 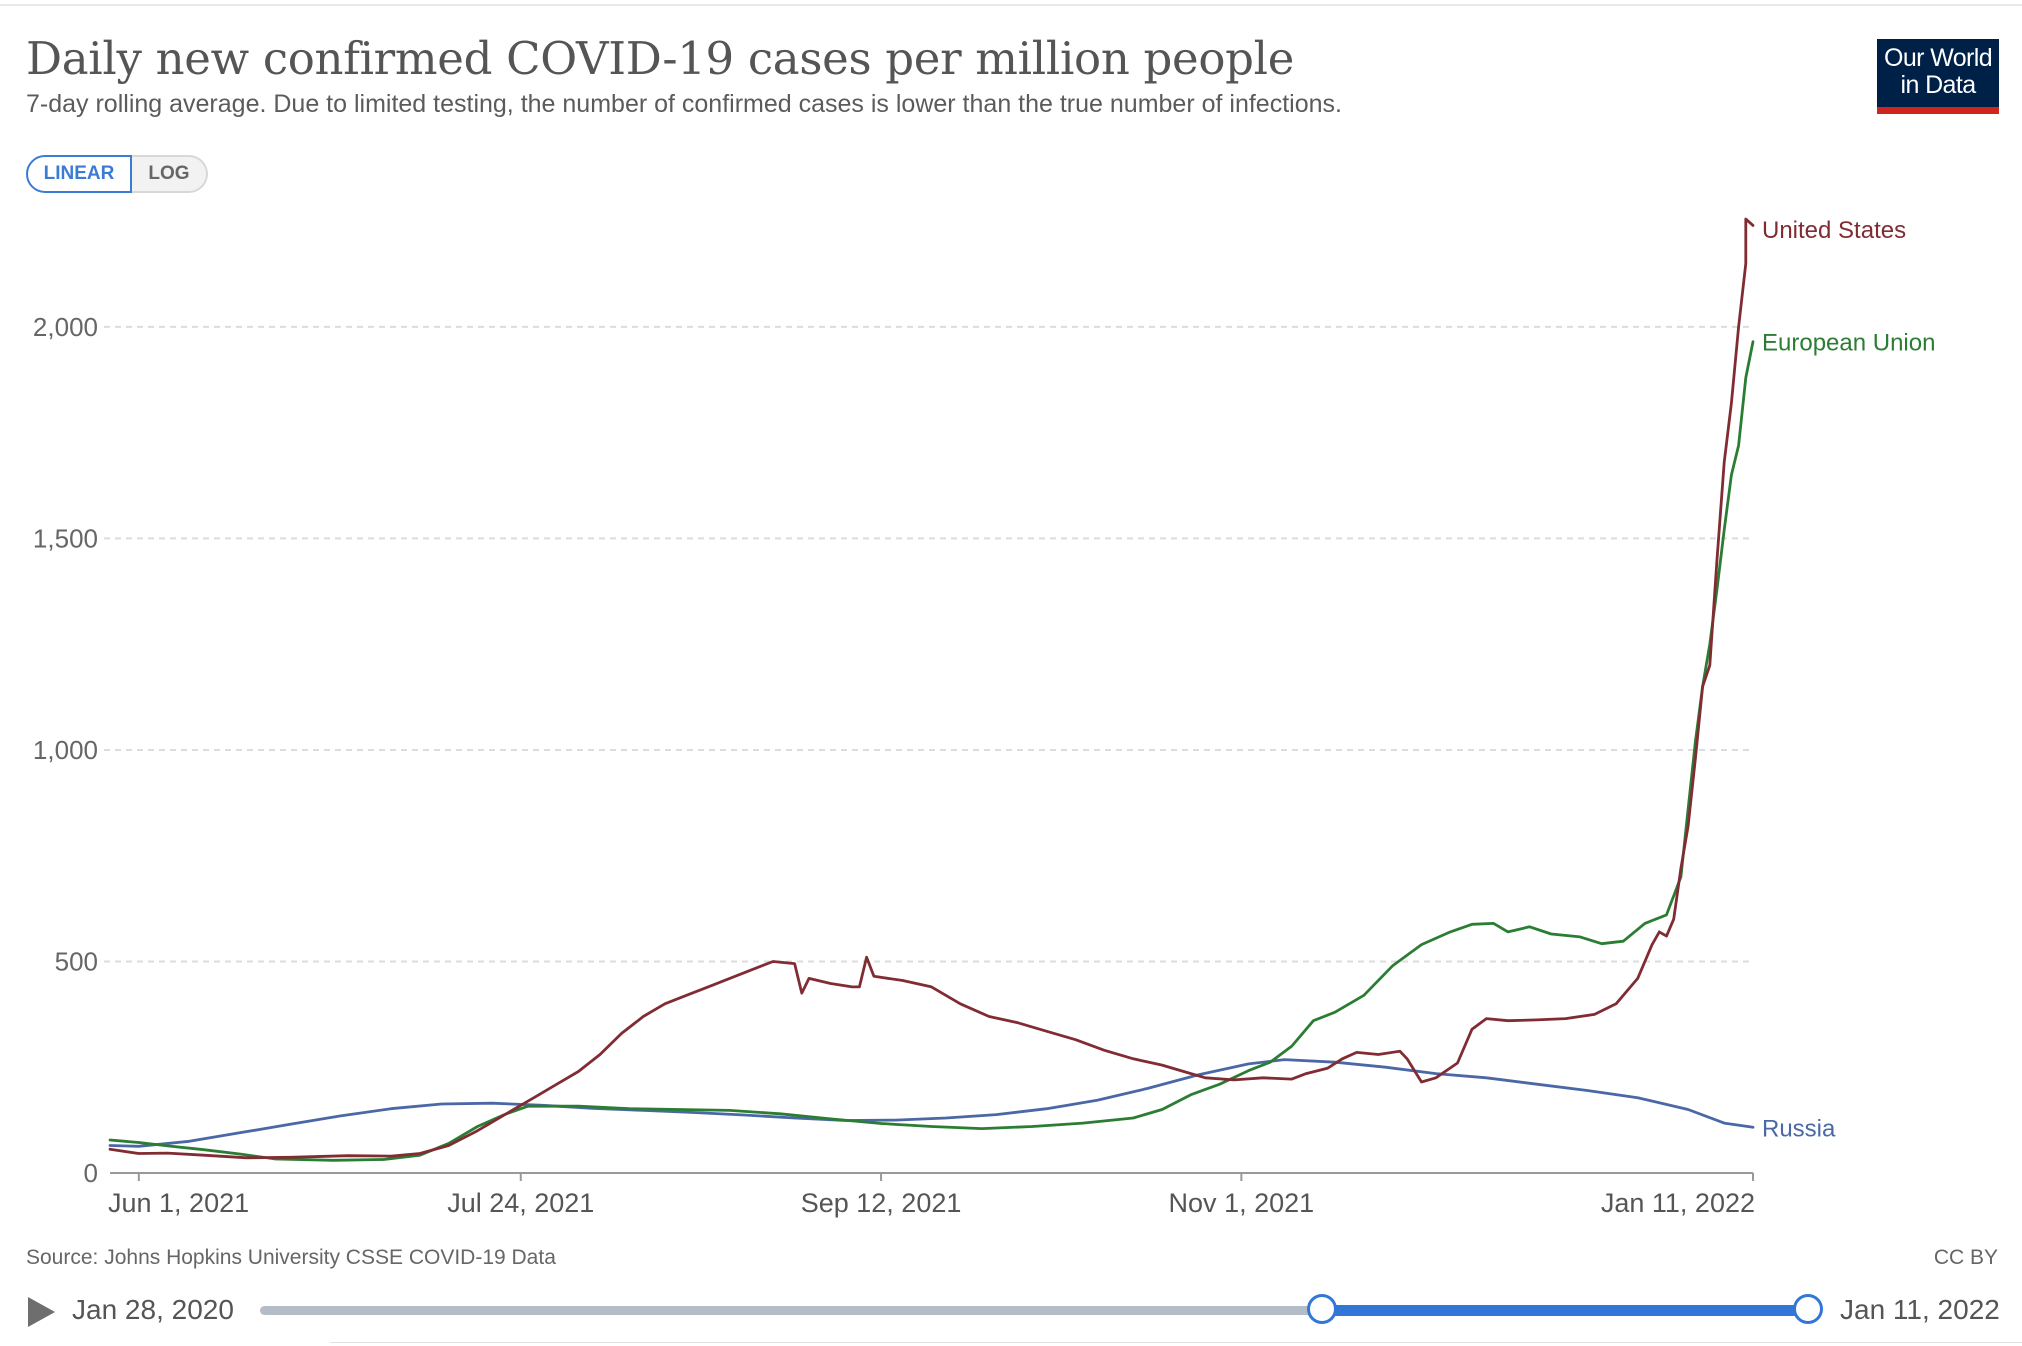 What do you see at coordinates (1176, 1342) in the screenshot?
I see `bottom-divider` at bounding box center [1176, 1342].